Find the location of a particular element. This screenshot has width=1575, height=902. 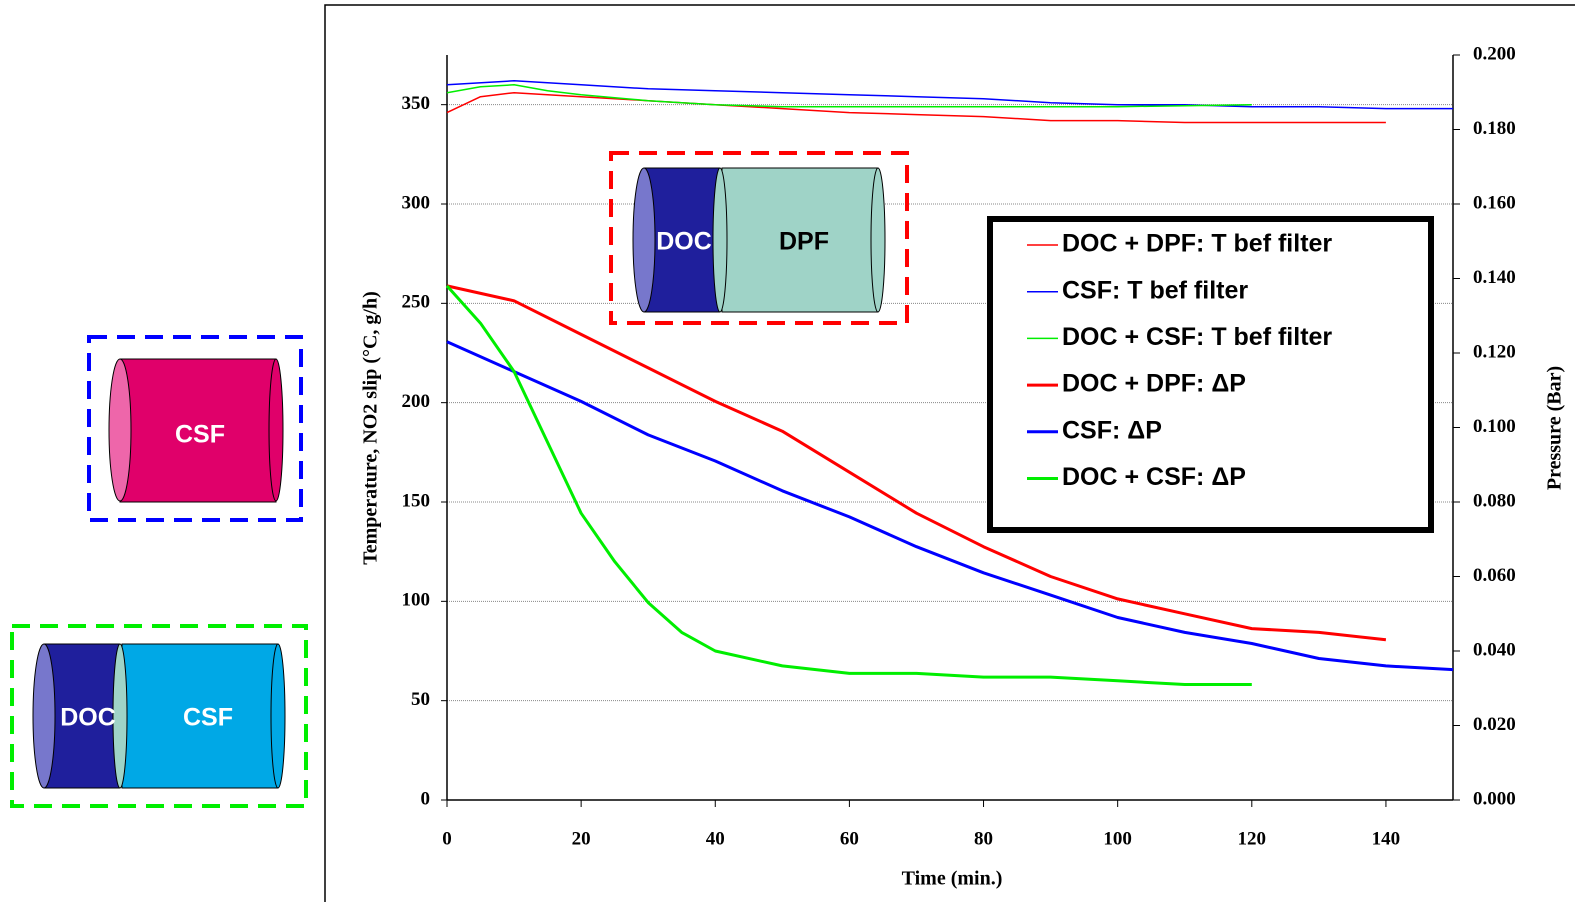

x-tick-label: 60 is located at coordinates (849, 838).